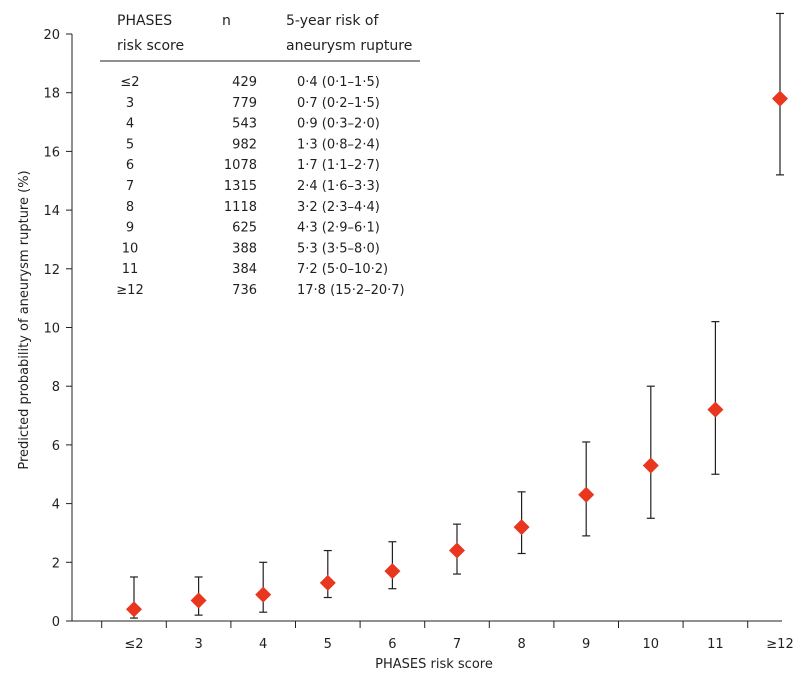 The image size is (806, 685). What do you see at coordinates (198, 644) in the screenshot?
I see `x-tick-label: 3` at bounding box center [198, 644].